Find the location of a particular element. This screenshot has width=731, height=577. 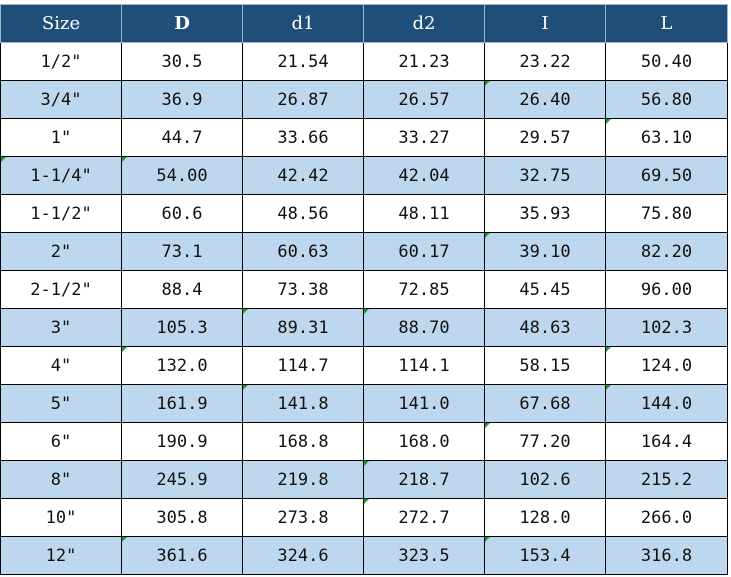

cell-d1: 33.66 is located at coordinates (303, 137).